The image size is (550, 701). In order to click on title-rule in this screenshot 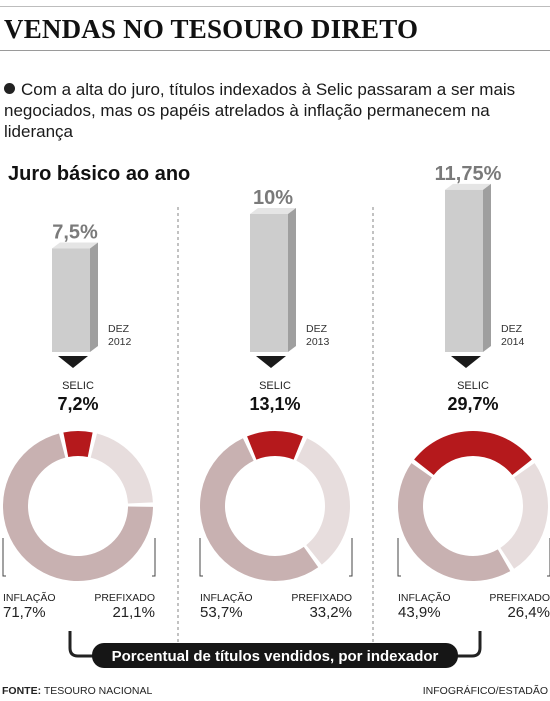, I will do `click(275, 50)`.